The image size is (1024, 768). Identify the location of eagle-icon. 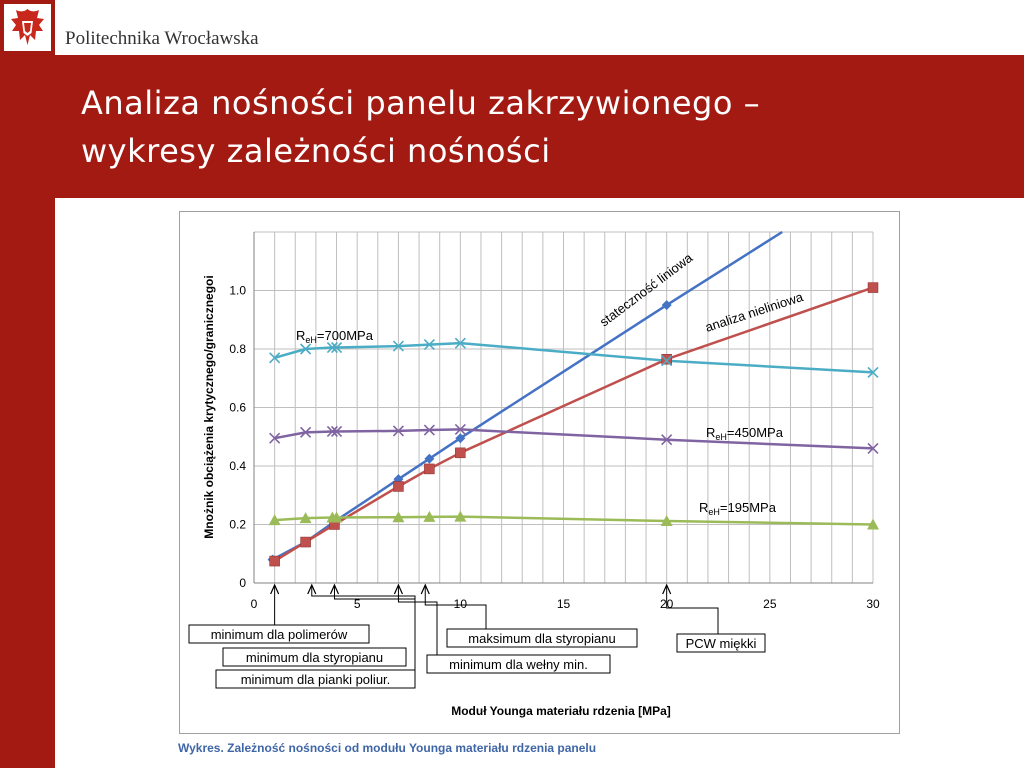
(27, 27).